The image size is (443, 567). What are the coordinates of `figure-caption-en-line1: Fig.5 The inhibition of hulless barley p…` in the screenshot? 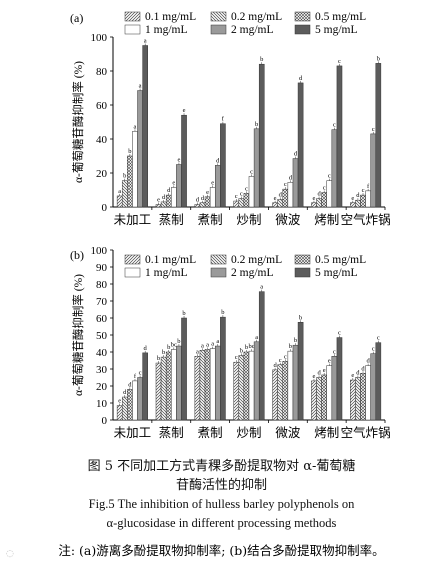 It's located at (221, 504).